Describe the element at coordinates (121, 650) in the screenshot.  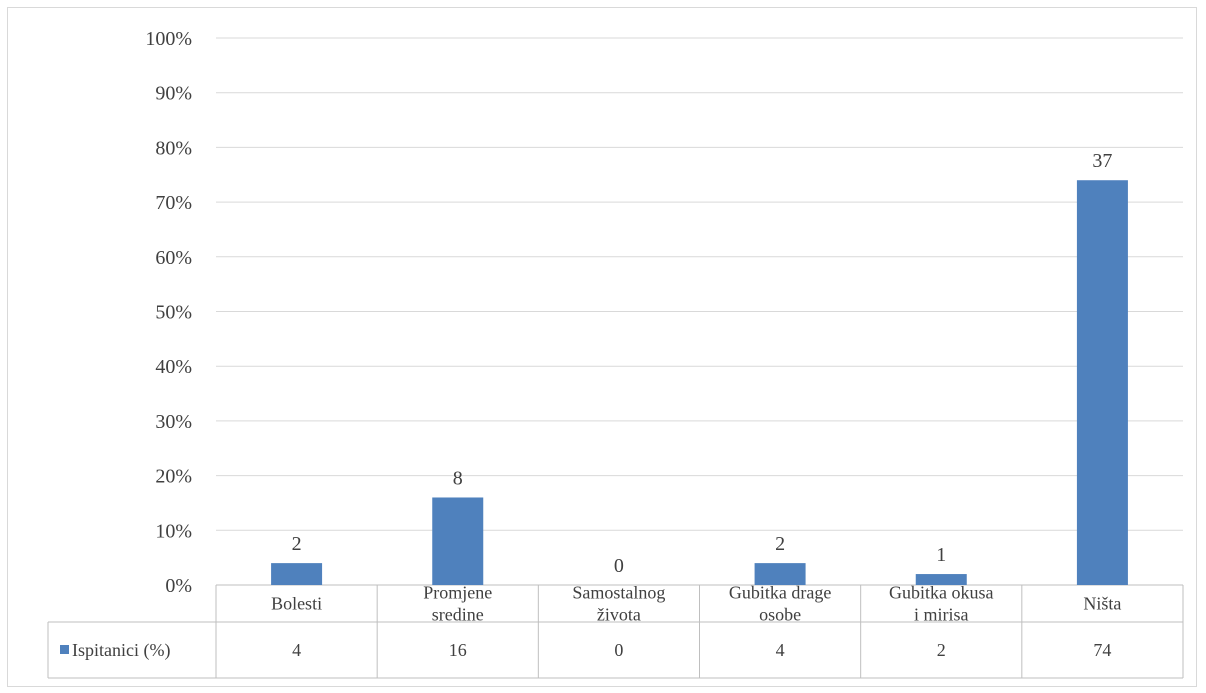
I see `legend-label: Ispitanici (%)` at that location.